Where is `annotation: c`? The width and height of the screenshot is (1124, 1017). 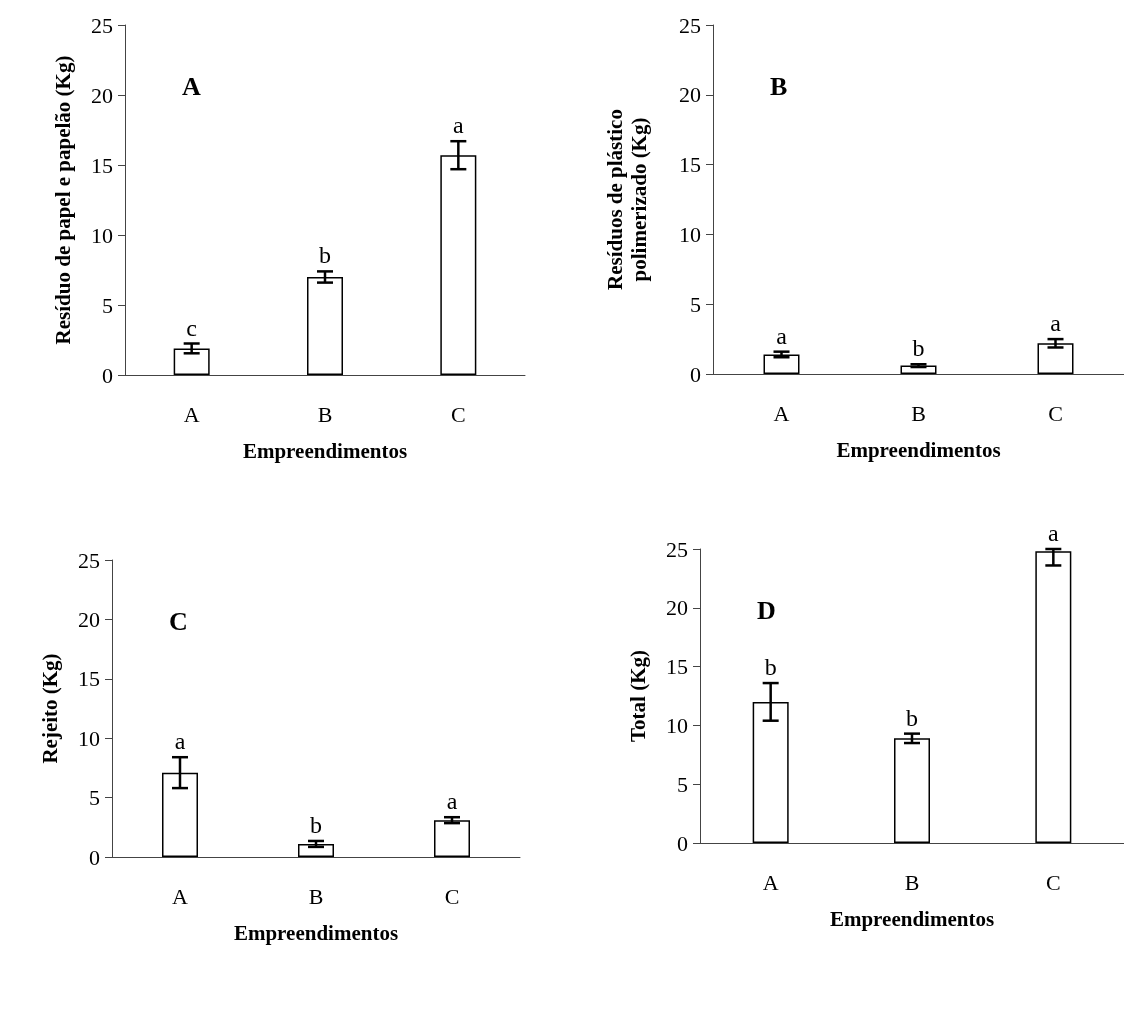 annotation: c is located at coordinates (191, 327).